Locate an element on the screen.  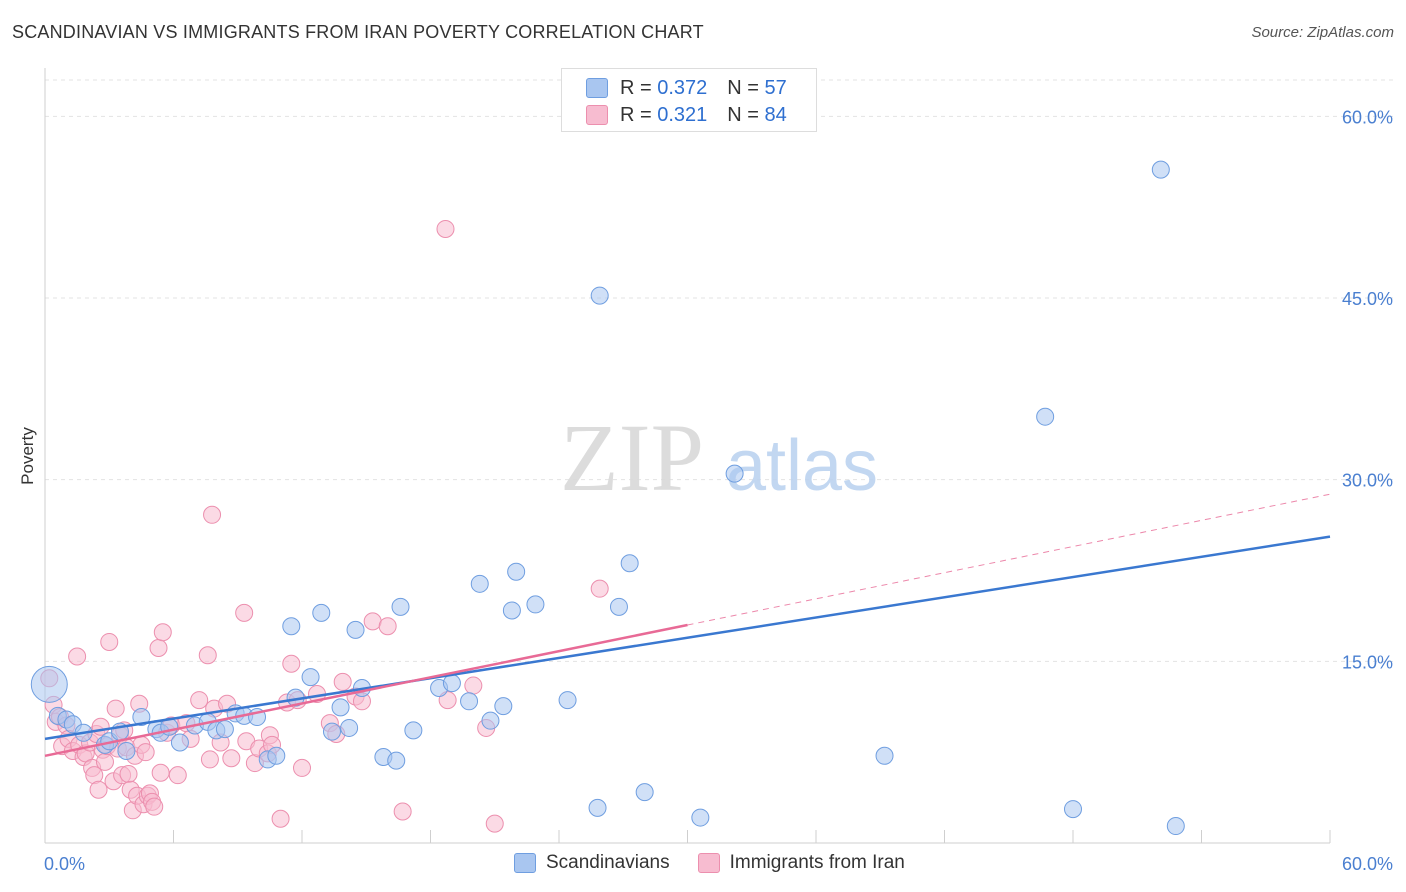
series-legend: Scandinavians Immigrants from Iran is located at coordinates (723, 863).